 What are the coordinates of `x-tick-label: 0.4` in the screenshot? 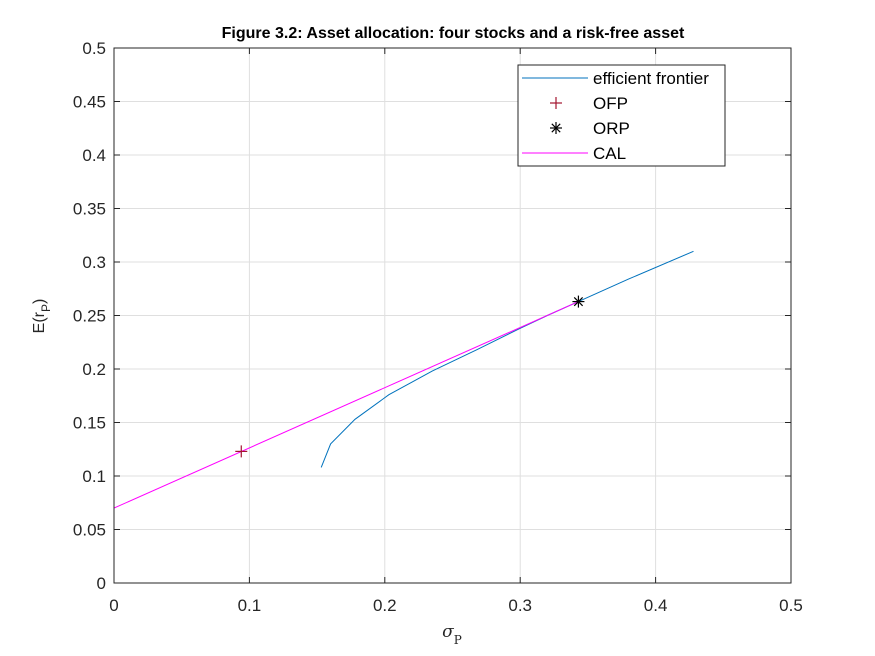 It's located at (656, 605).